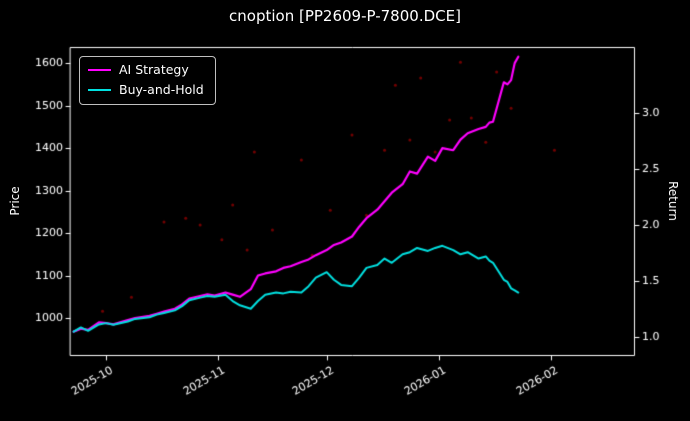  Describe the element at coordinates (154, 69) in the screenshot. I see `legend-label-ai-strategy: AI Strategy` at that location.